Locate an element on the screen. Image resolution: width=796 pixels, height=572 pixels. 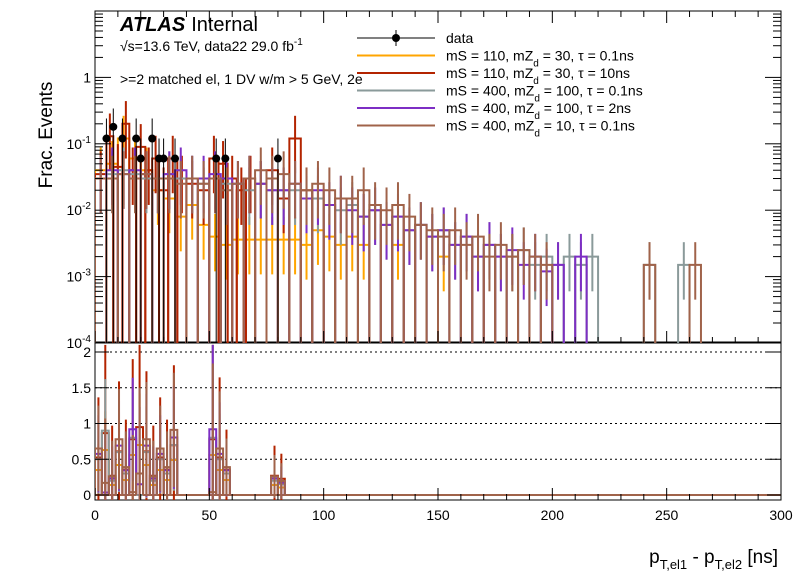
x-tick-label-5: 250 is located at coordinates (667, 515).